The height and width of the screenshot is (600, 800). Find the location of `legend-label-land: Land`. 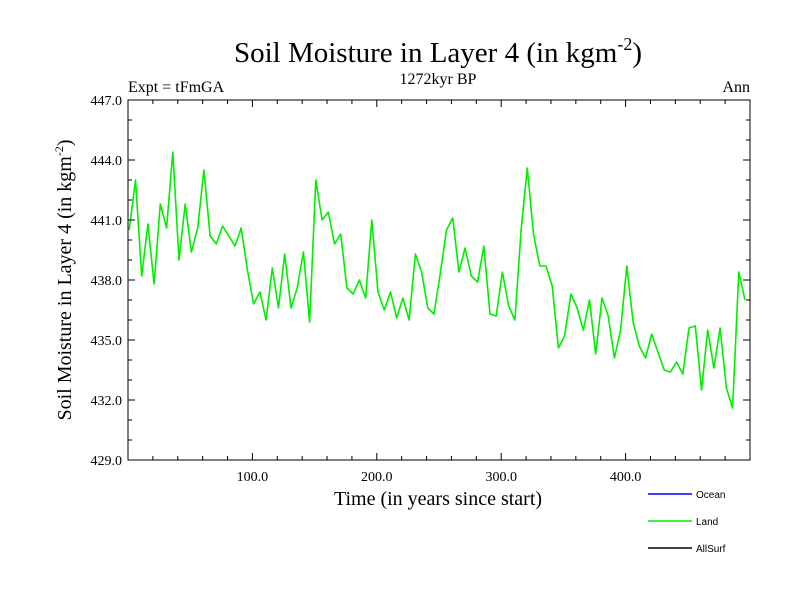

legend-label-land: Land is located at coordinates (707, 522).